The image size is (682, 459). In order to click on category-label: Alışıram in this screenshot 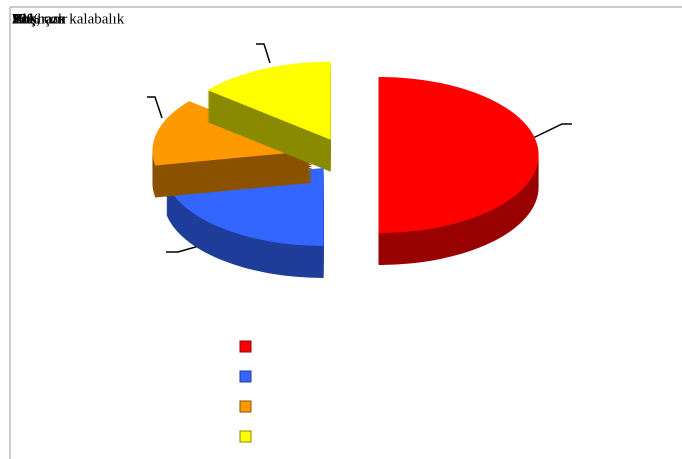, I will do `click(38, 19)`.